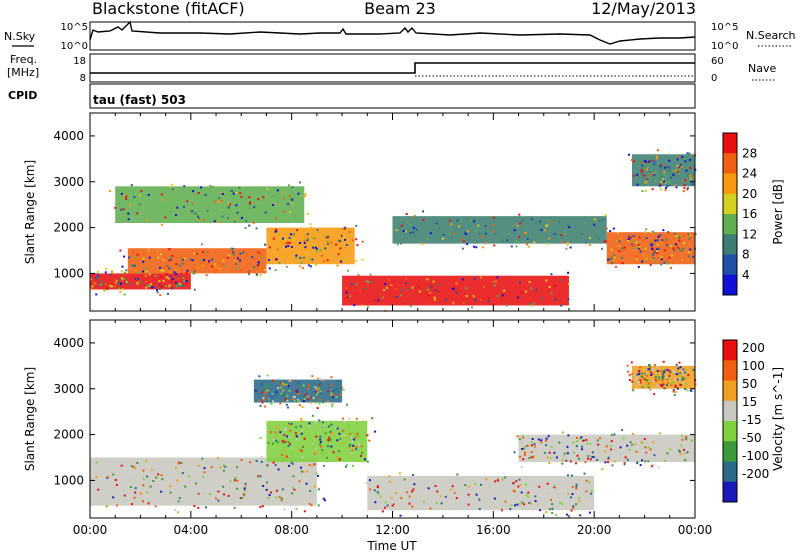 This screenshot has height=554, width=800. What do you see at coordinates (730, 391) in the screenshot?
I see `vel-cbar-segment` at bounding box center [730, 391].